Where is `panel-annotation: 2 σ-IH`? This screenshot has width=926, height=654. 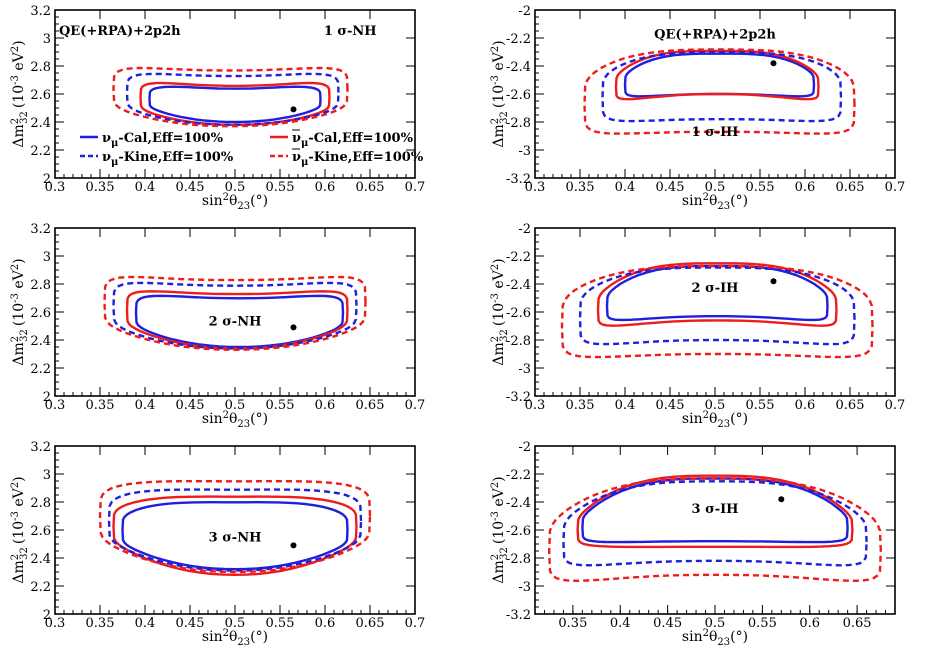 panel-annotation: 2 σ-IH is located at coordinates (715, 288).